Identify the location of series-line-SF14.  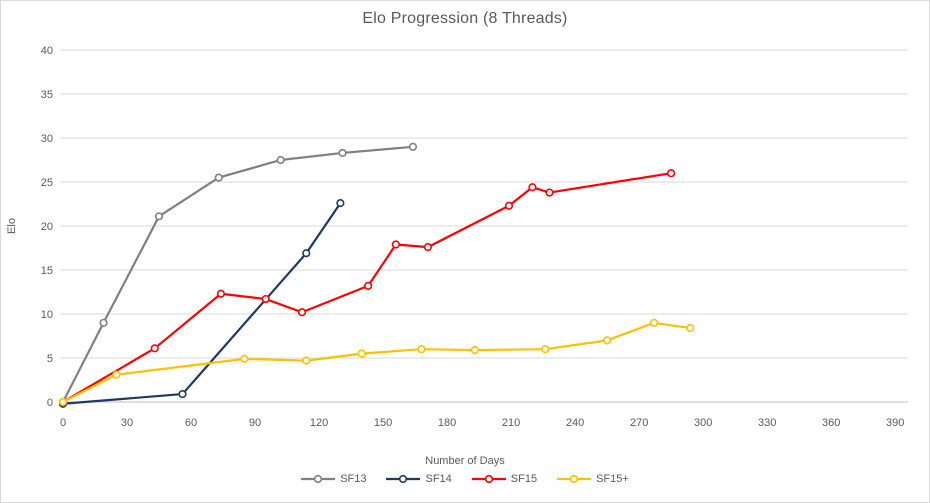
(201, 303).